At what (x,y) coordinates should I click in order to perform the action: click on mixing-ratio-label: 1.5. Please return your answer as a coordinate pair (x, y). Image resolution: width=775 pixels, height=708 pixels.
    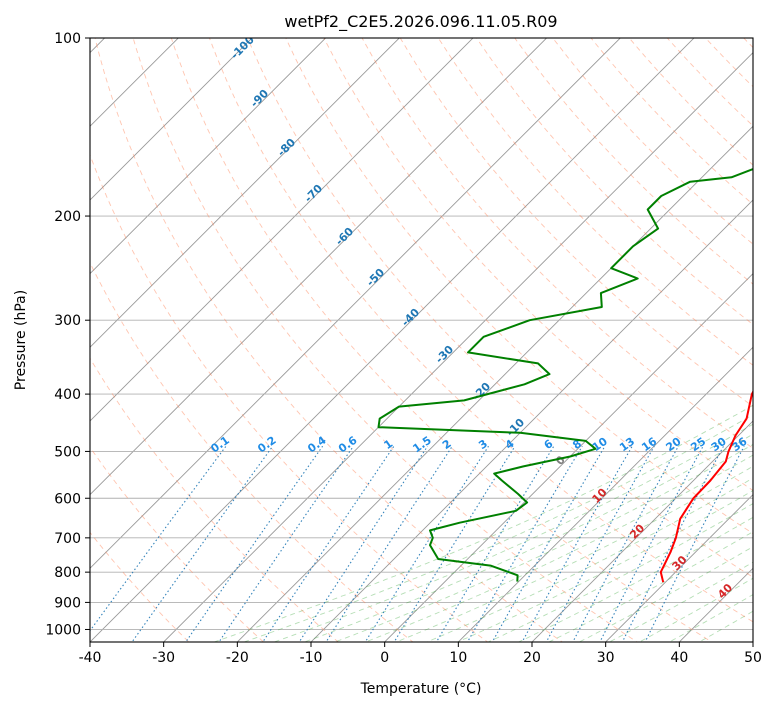
    Looking at the image, I should click on (421, 445).